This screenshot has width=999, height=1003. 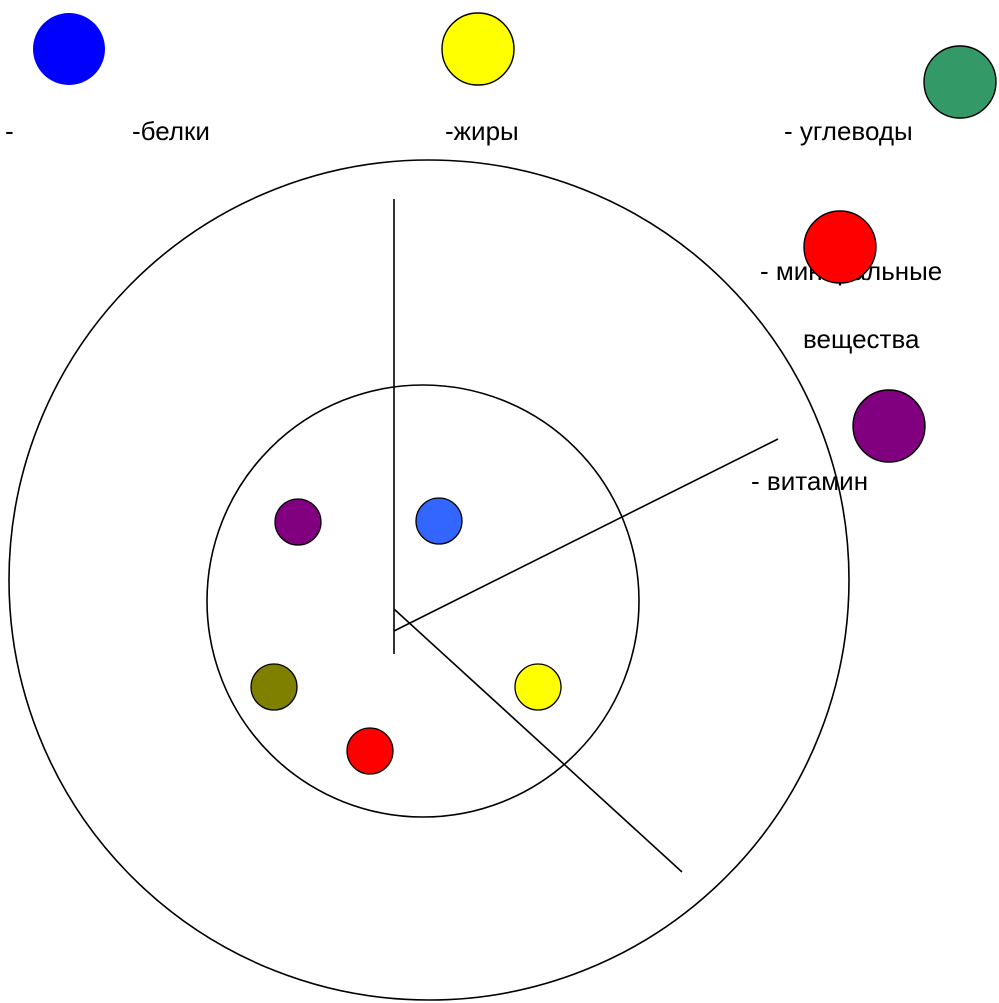 What do you see at coordinates (538, 740) in the screenshot?
I see `radial-line-lower-right` at bounding box center [538, 740].